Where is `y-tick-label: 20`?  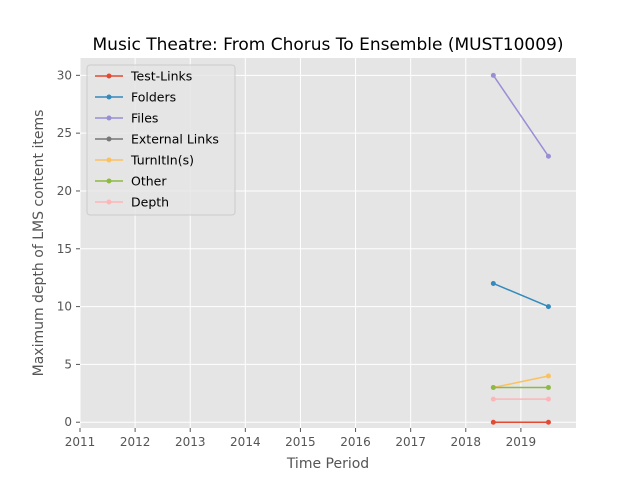
y-tick-label: 20 is located at coordinates (64, 191).